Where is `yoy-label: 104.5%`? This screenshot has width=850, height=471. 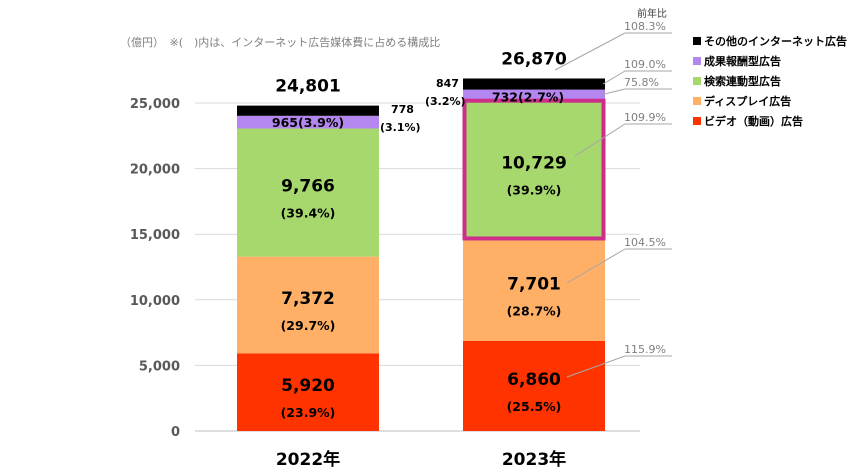
yoy-label: 104.5% is located at coordinates (645, 242).